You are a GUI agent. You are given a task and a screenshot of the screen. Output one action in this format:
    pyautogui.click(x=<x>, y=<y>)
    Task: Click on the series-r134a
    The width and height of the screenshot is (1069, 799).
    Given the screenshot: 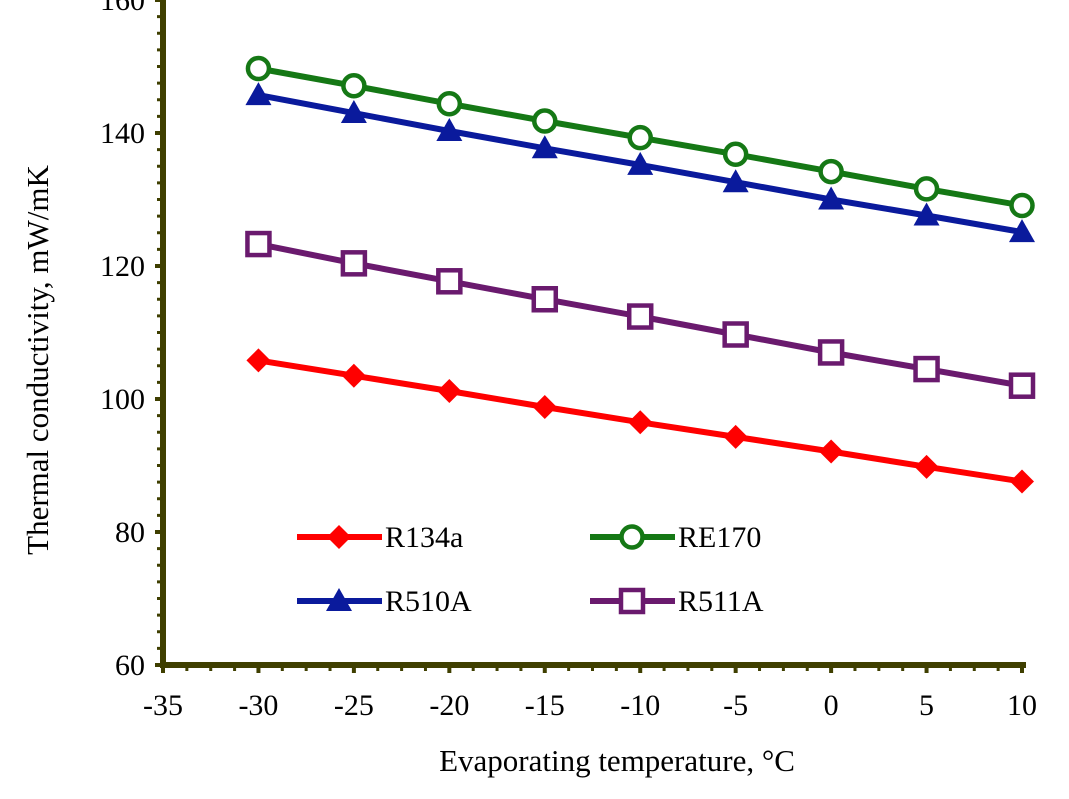 What is the action you would take?
    pyautogui.click(x=640, y=421)
    